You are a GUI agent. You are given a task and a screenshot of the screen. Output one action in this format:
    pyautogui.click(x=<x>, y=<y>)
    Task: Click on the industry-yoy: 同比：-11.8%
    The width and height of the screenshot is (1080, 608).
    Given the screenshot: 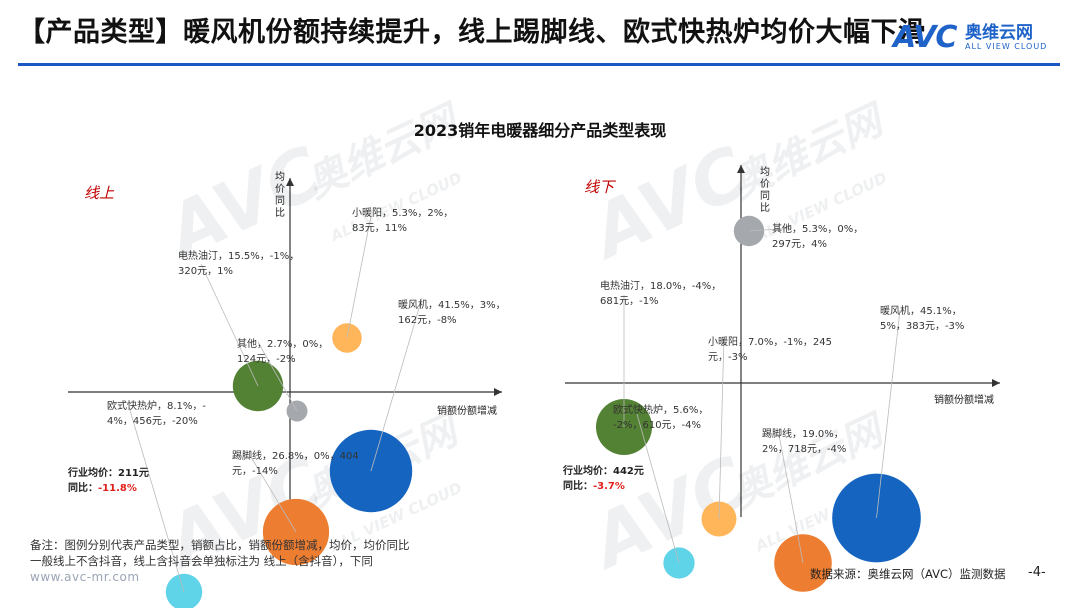 What is the action you would take?
    pyautogui.click(x=102, y=487)
    